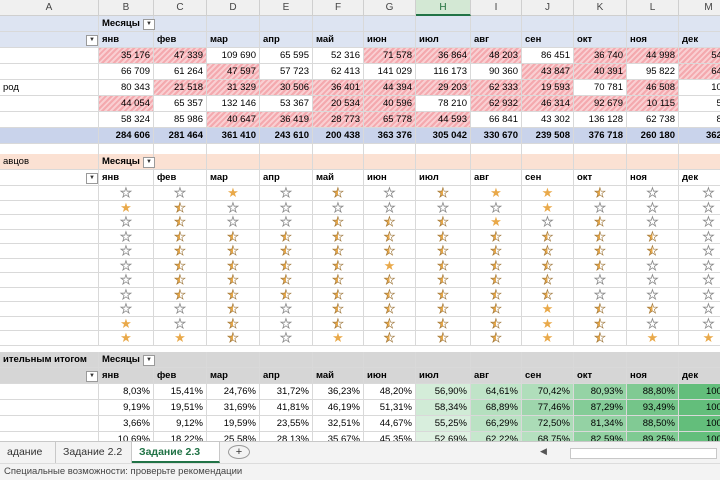 The width and height of the screenshot is (720, 484). Describe the element at coordinates (443, 120) in the screenshot. I see `value-cell: 44 593` at that location.